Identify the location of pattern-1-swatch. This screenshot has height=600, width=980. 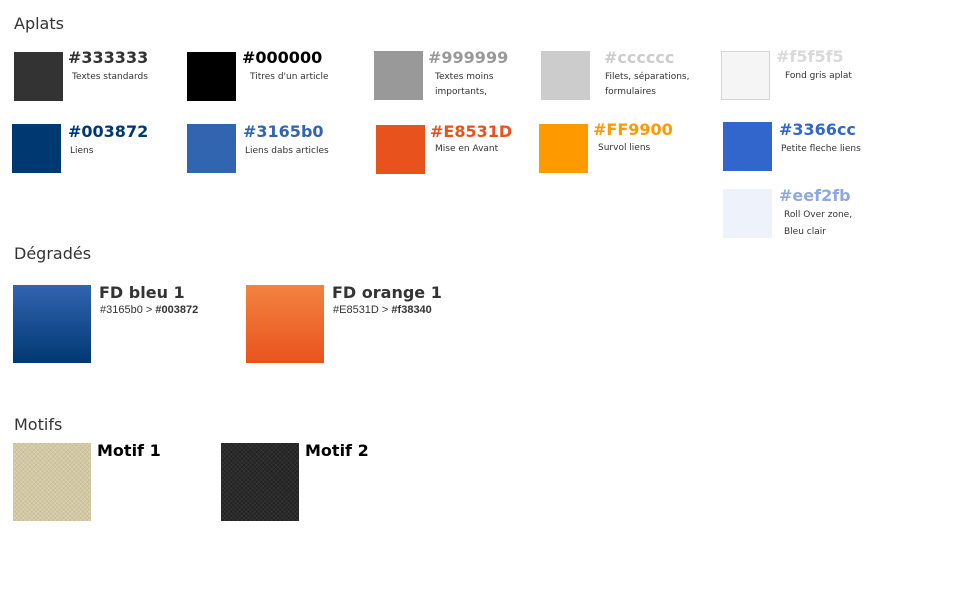
(52, 482).